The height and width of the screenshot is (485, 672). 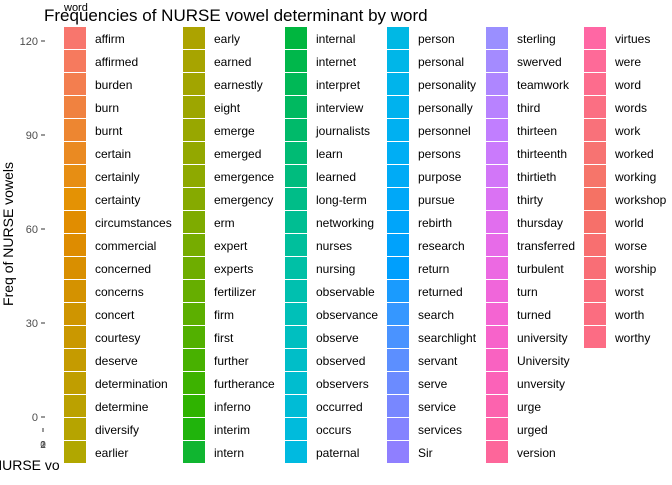 What do you see at coordinates (437, 407) in the screenshot?
I see `legend-label: service` at bounding box center [437, 407].